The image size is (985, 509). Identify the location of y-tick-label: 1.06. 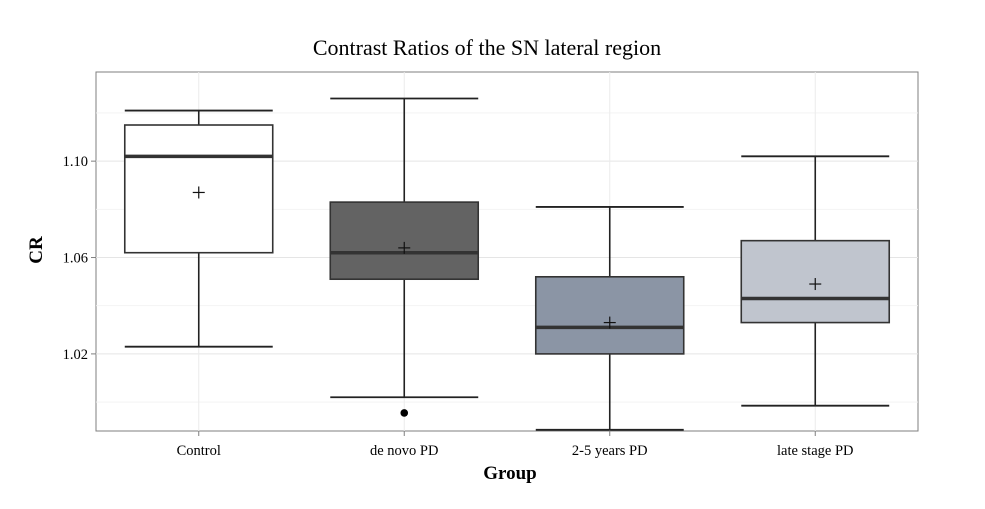
(75, 259).